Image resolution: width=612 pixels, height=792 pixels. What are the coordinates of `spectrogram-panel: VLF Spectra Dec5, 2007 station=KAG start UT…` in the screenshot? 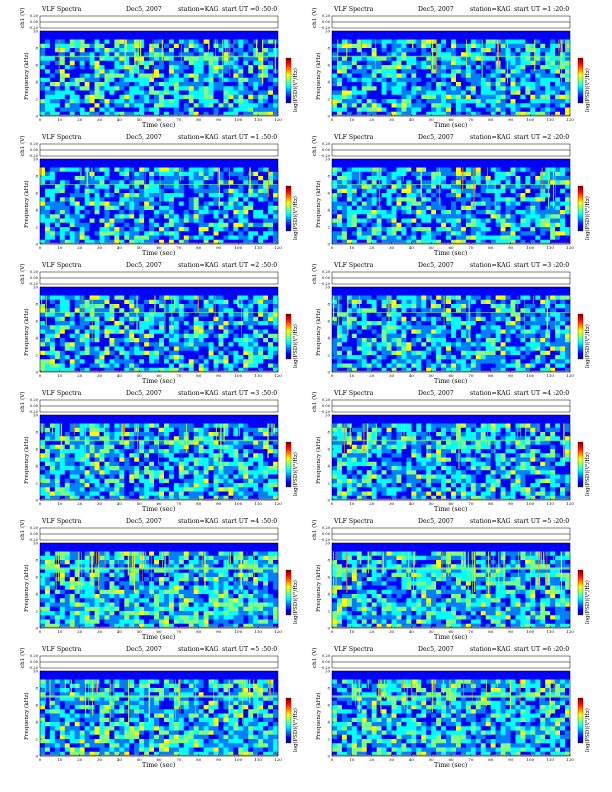 It's located at (452, 71).